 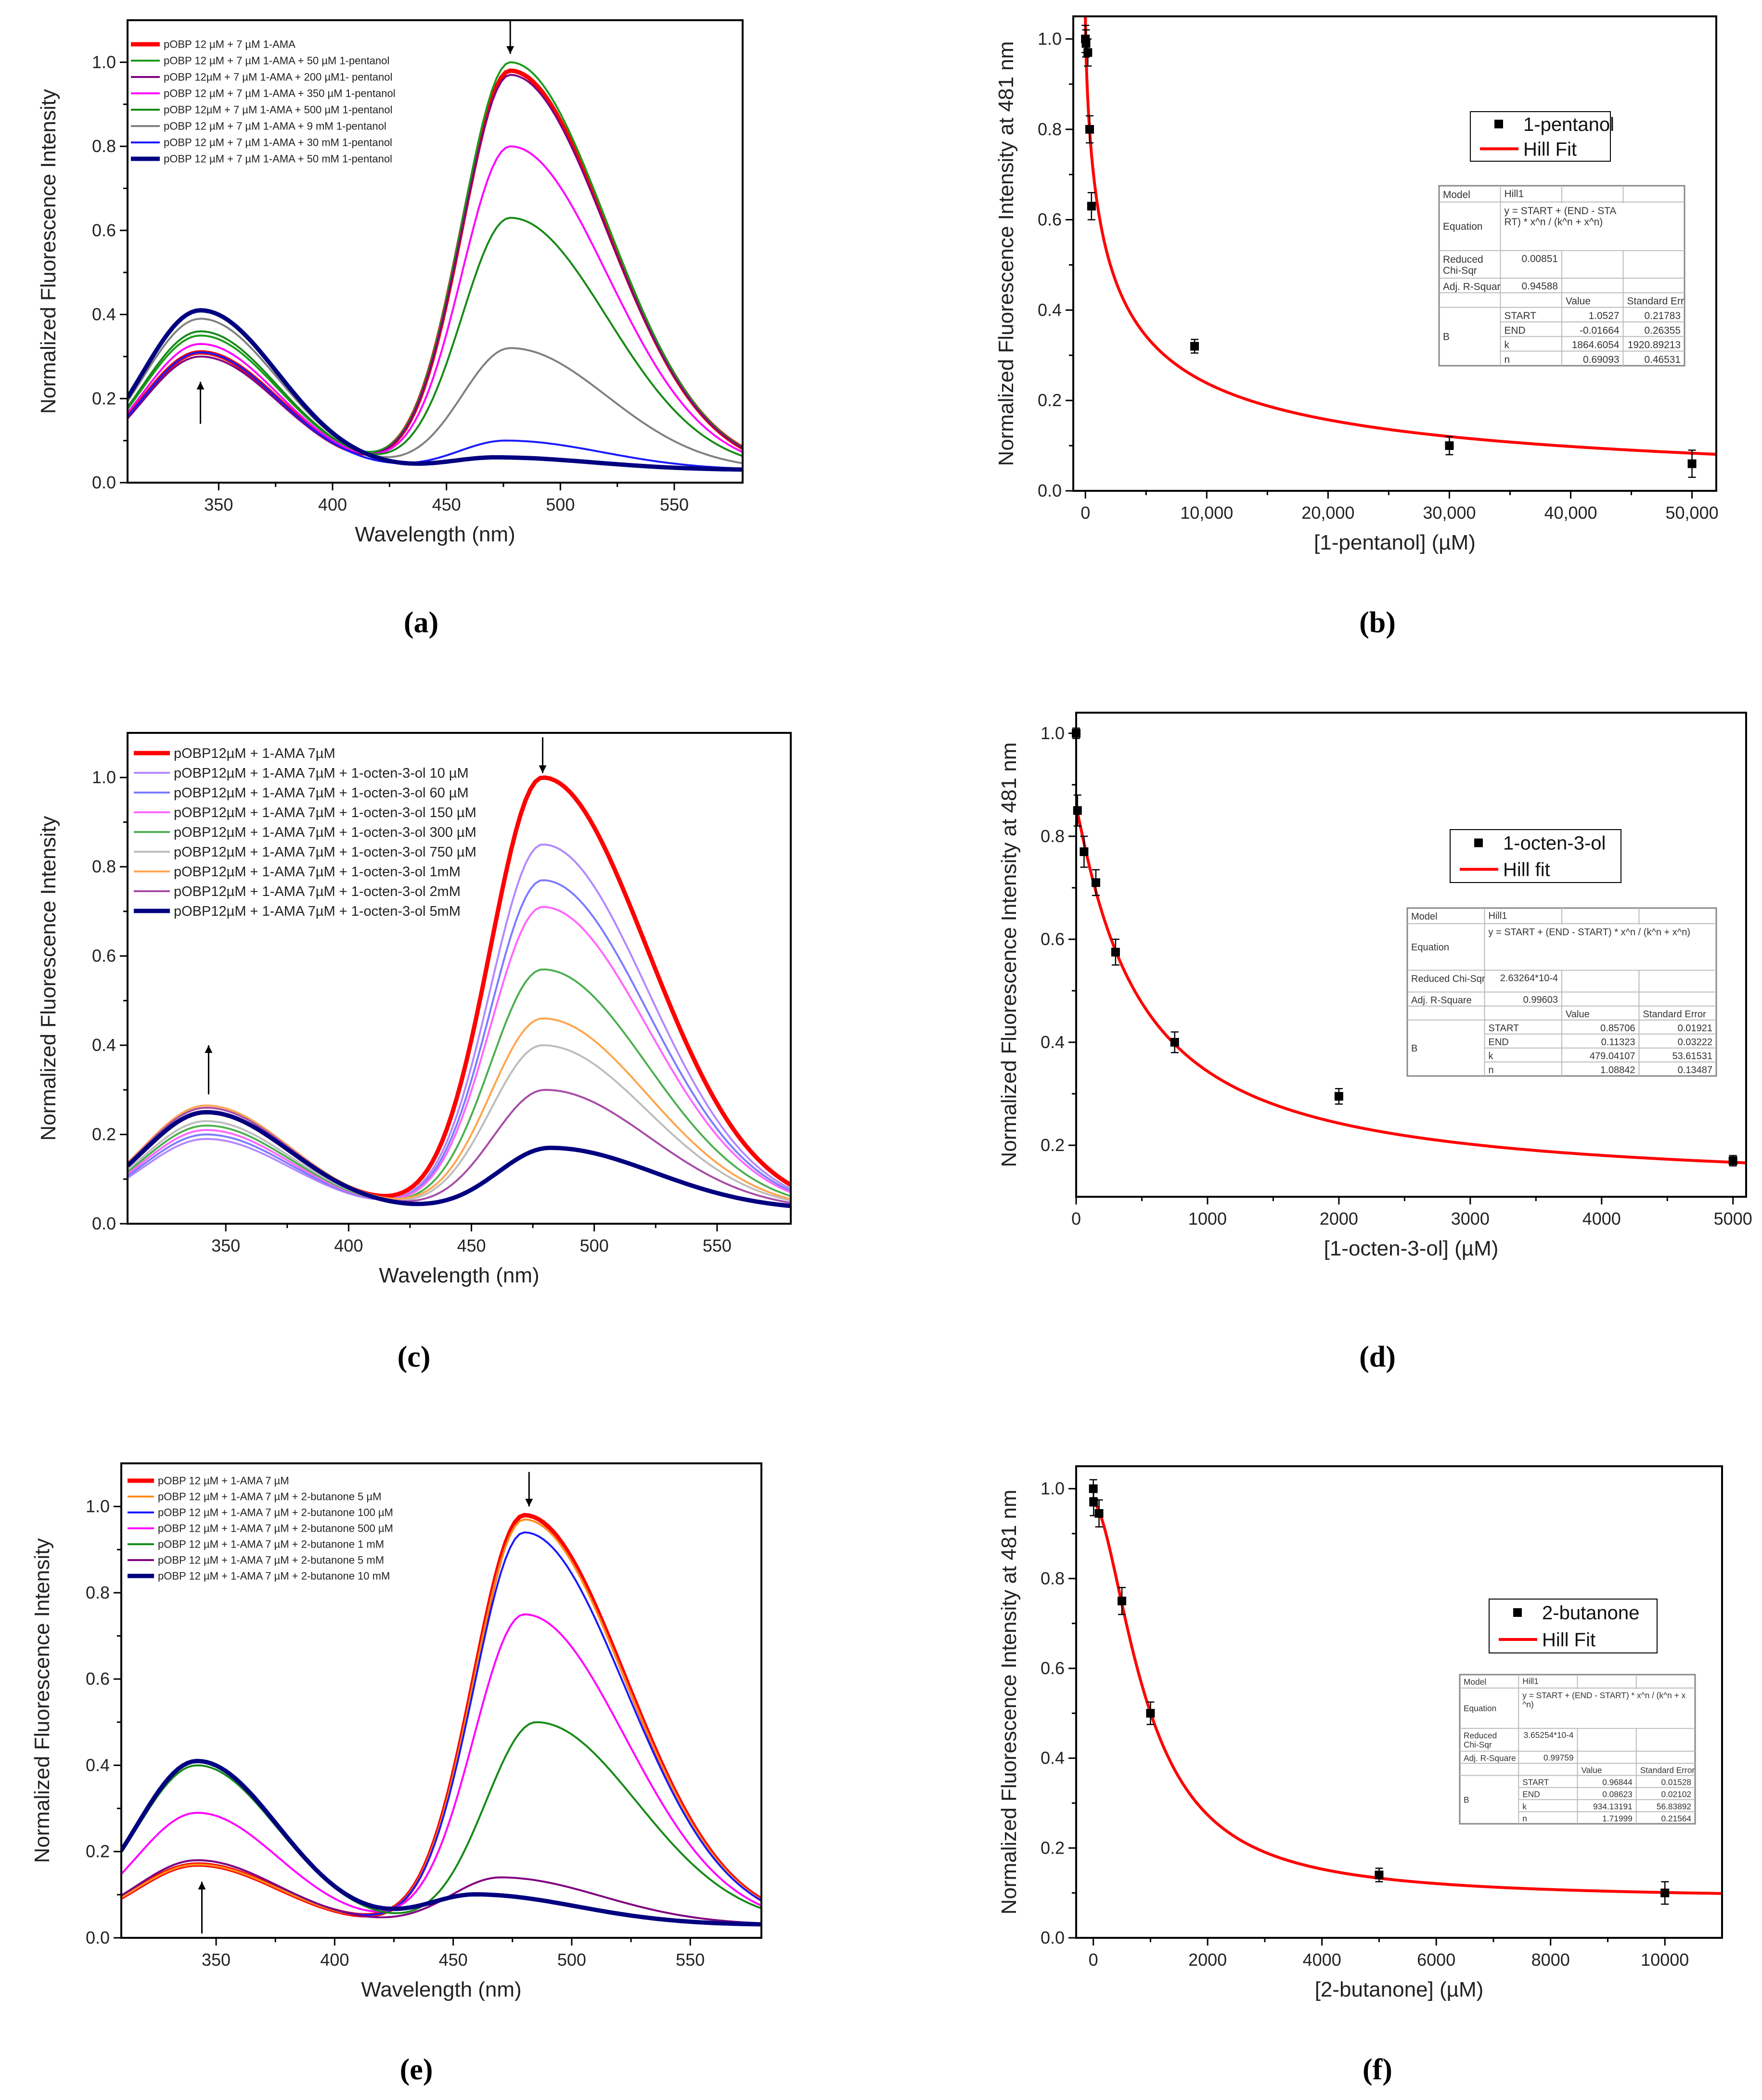 I want to click on panel-label: (f), so click(x=1377, y=2069).